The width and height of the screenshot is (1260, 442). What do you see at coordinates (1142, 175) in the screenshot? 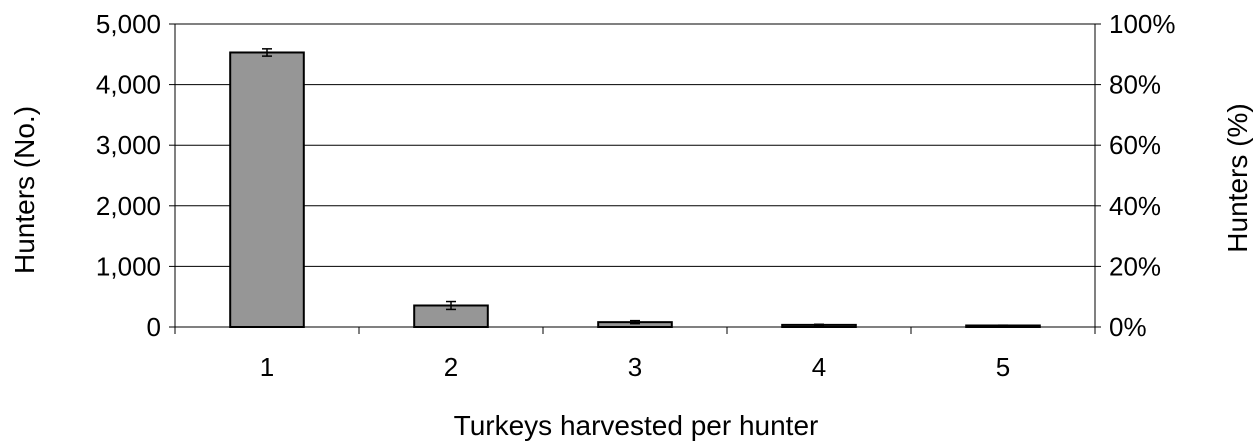
I see `y2-tick-labels: 0% 20% 40% 60% 80% 100%` at bounding box center [1142, 175].